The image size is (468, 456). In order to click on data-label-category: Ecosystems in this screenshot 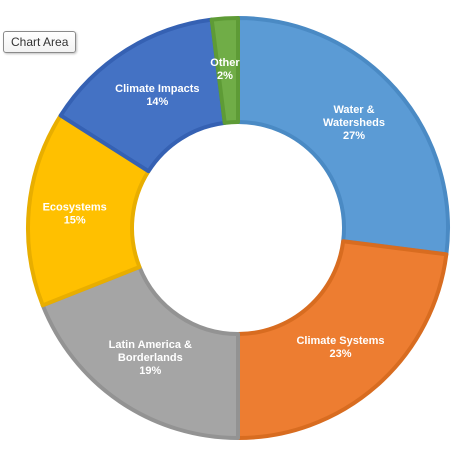, I will do `click(75, 207)`.